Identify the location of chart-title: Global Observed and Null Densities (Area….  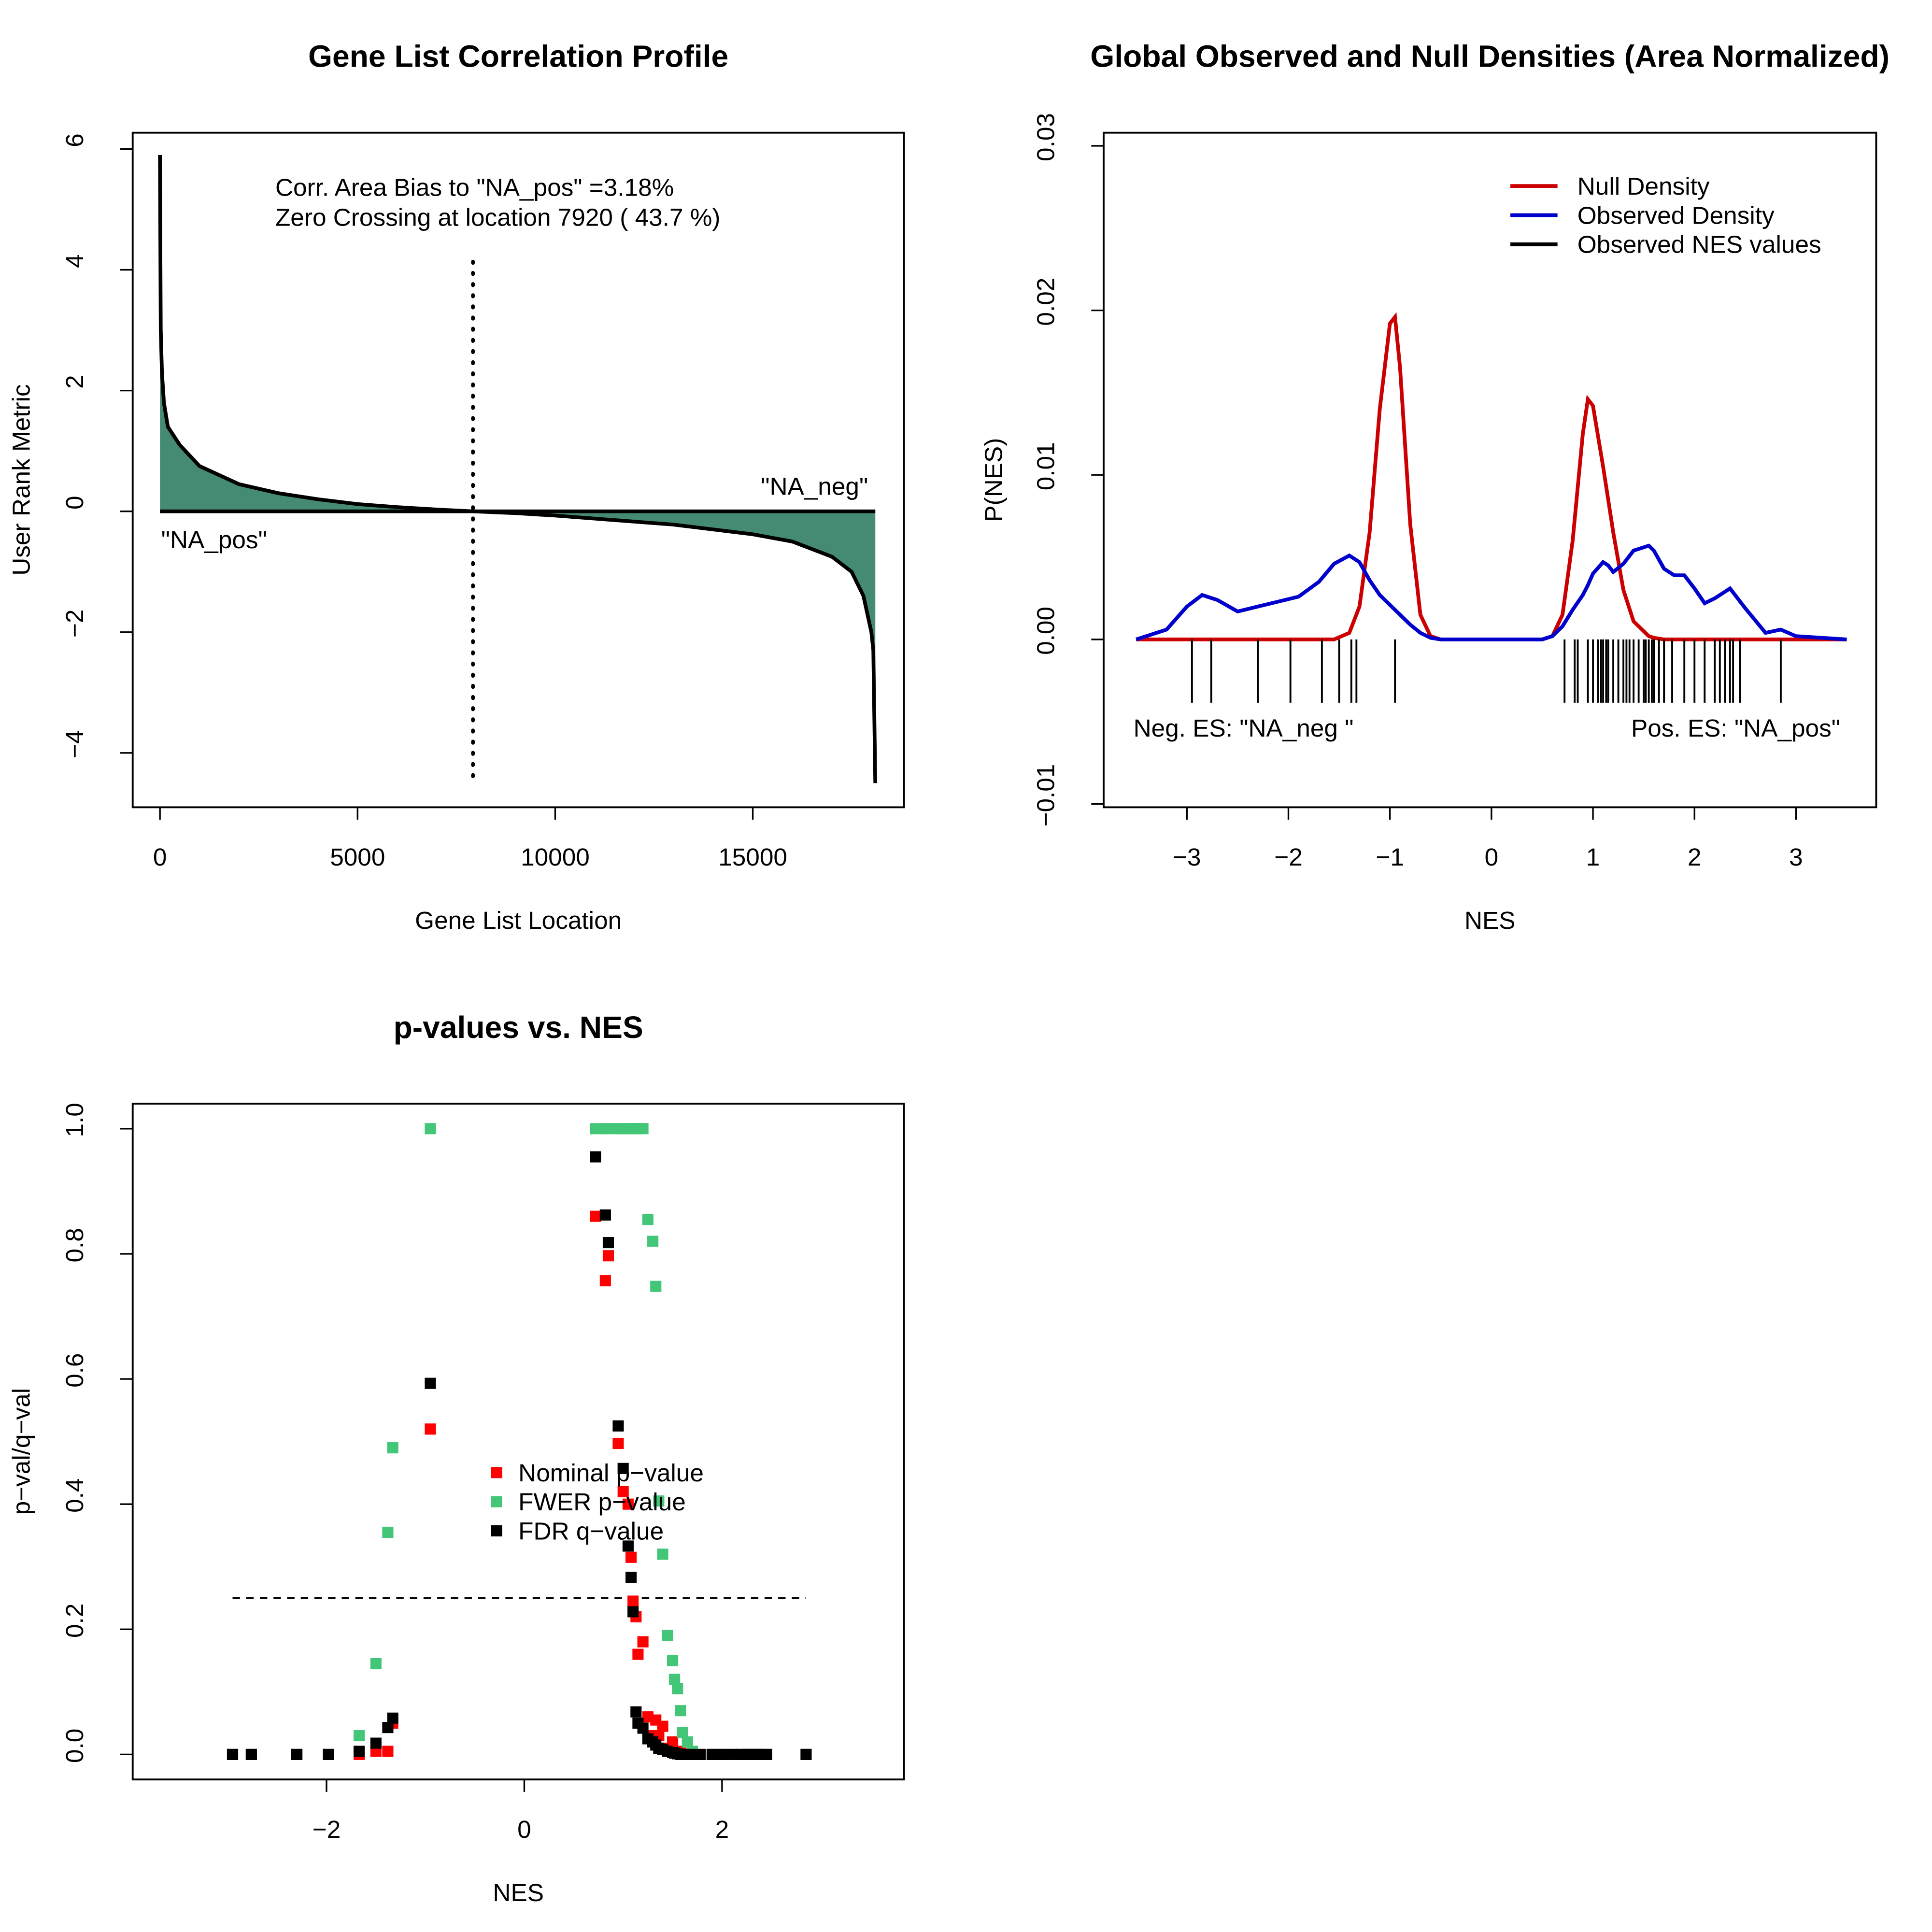
(1489, 56).